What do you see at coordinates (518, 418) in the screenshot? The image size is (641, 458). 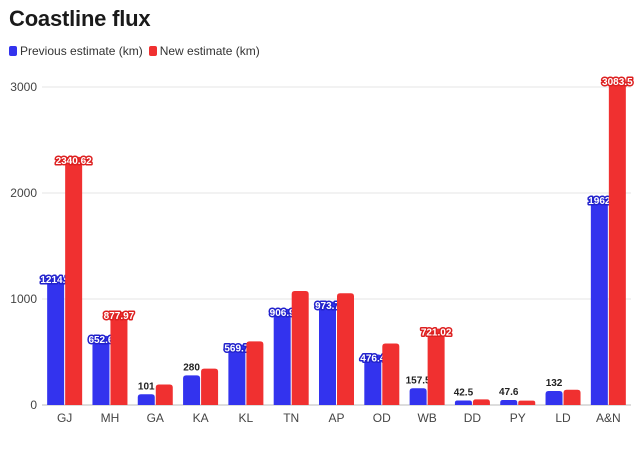 I see `x-tick-label: PY` at bounding box center [518, 418].